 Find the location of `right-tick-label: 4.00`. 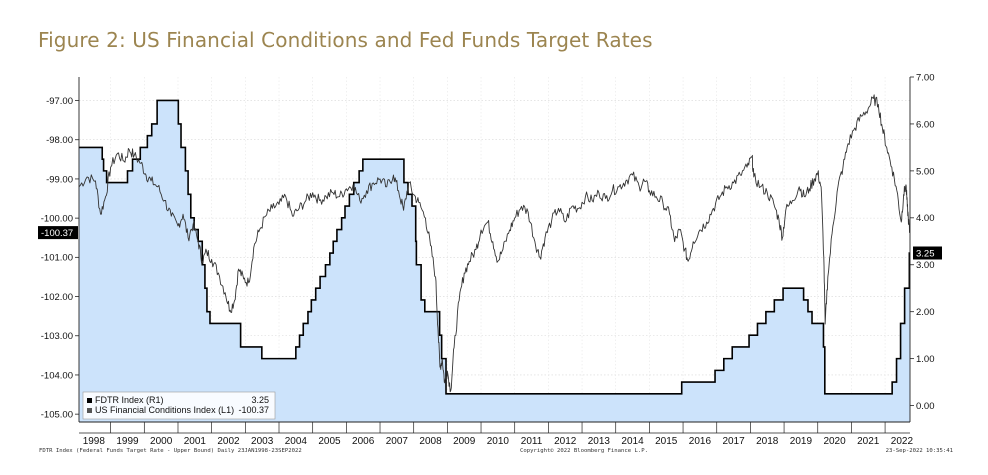

right-tick-label: 4.00 is located at coordinates (925, 218).